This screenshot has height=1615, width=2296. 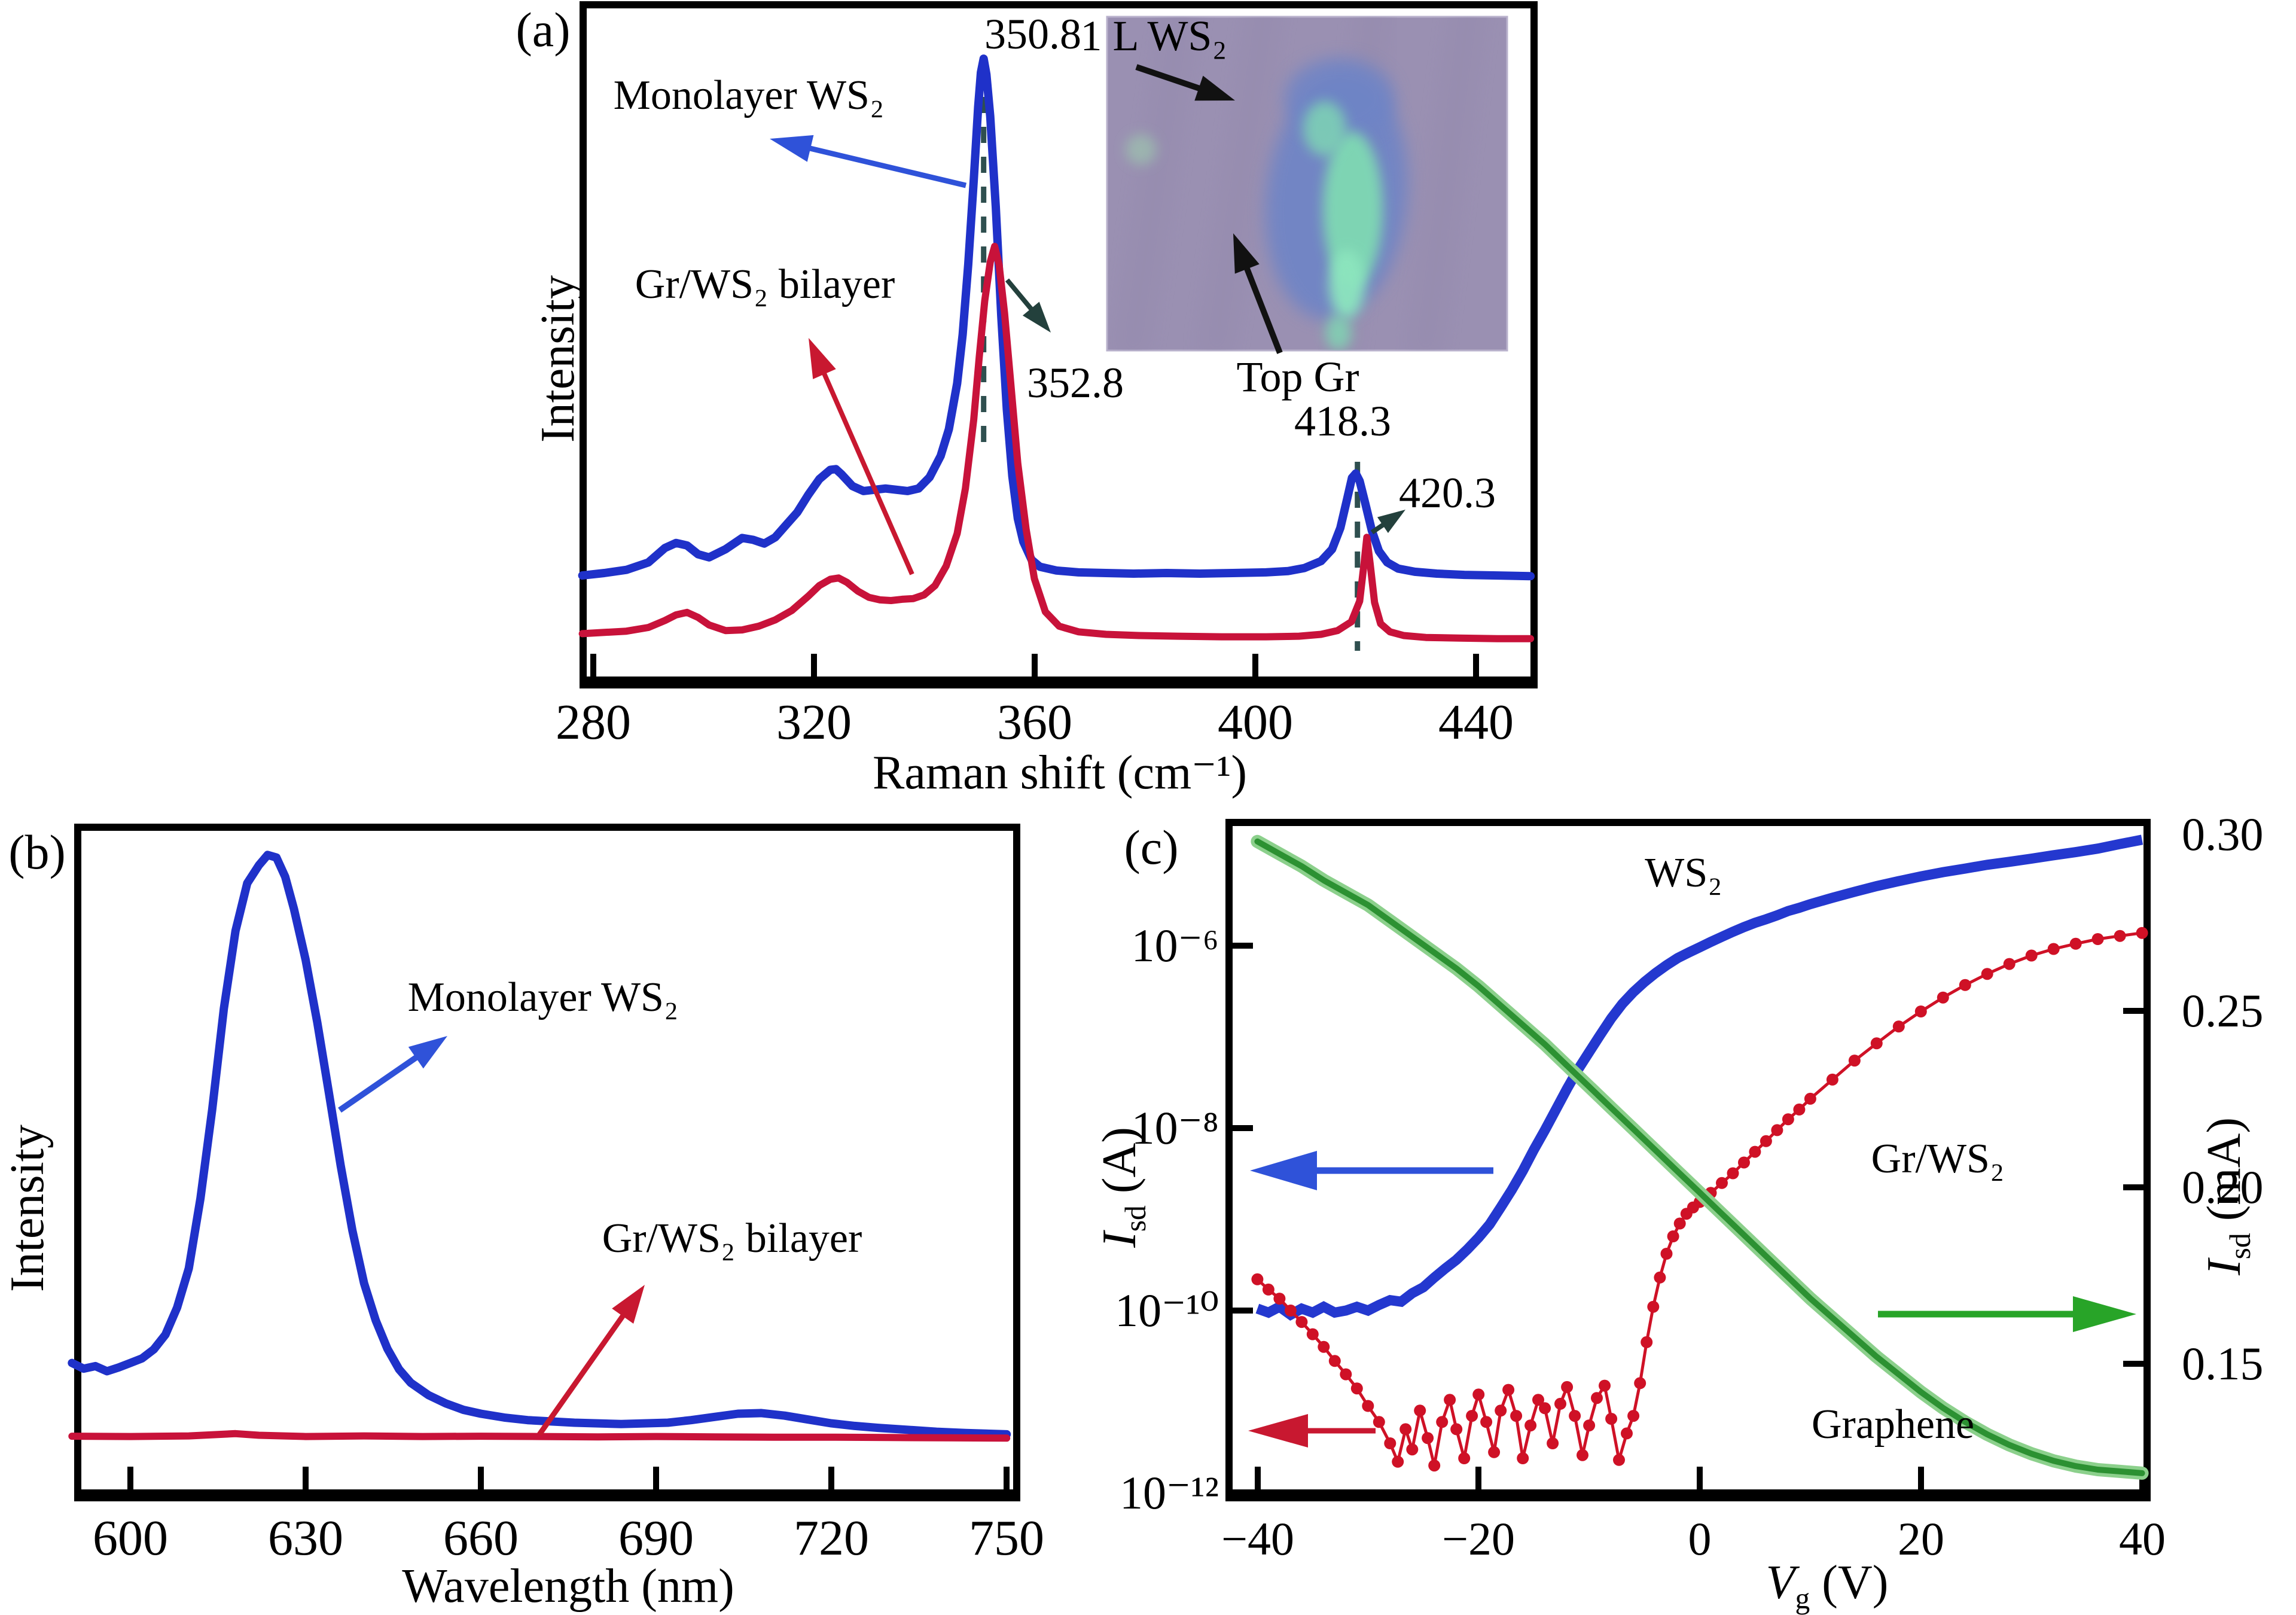 I want to click on panel-b-tag: (b), so click(x=37, y=852).